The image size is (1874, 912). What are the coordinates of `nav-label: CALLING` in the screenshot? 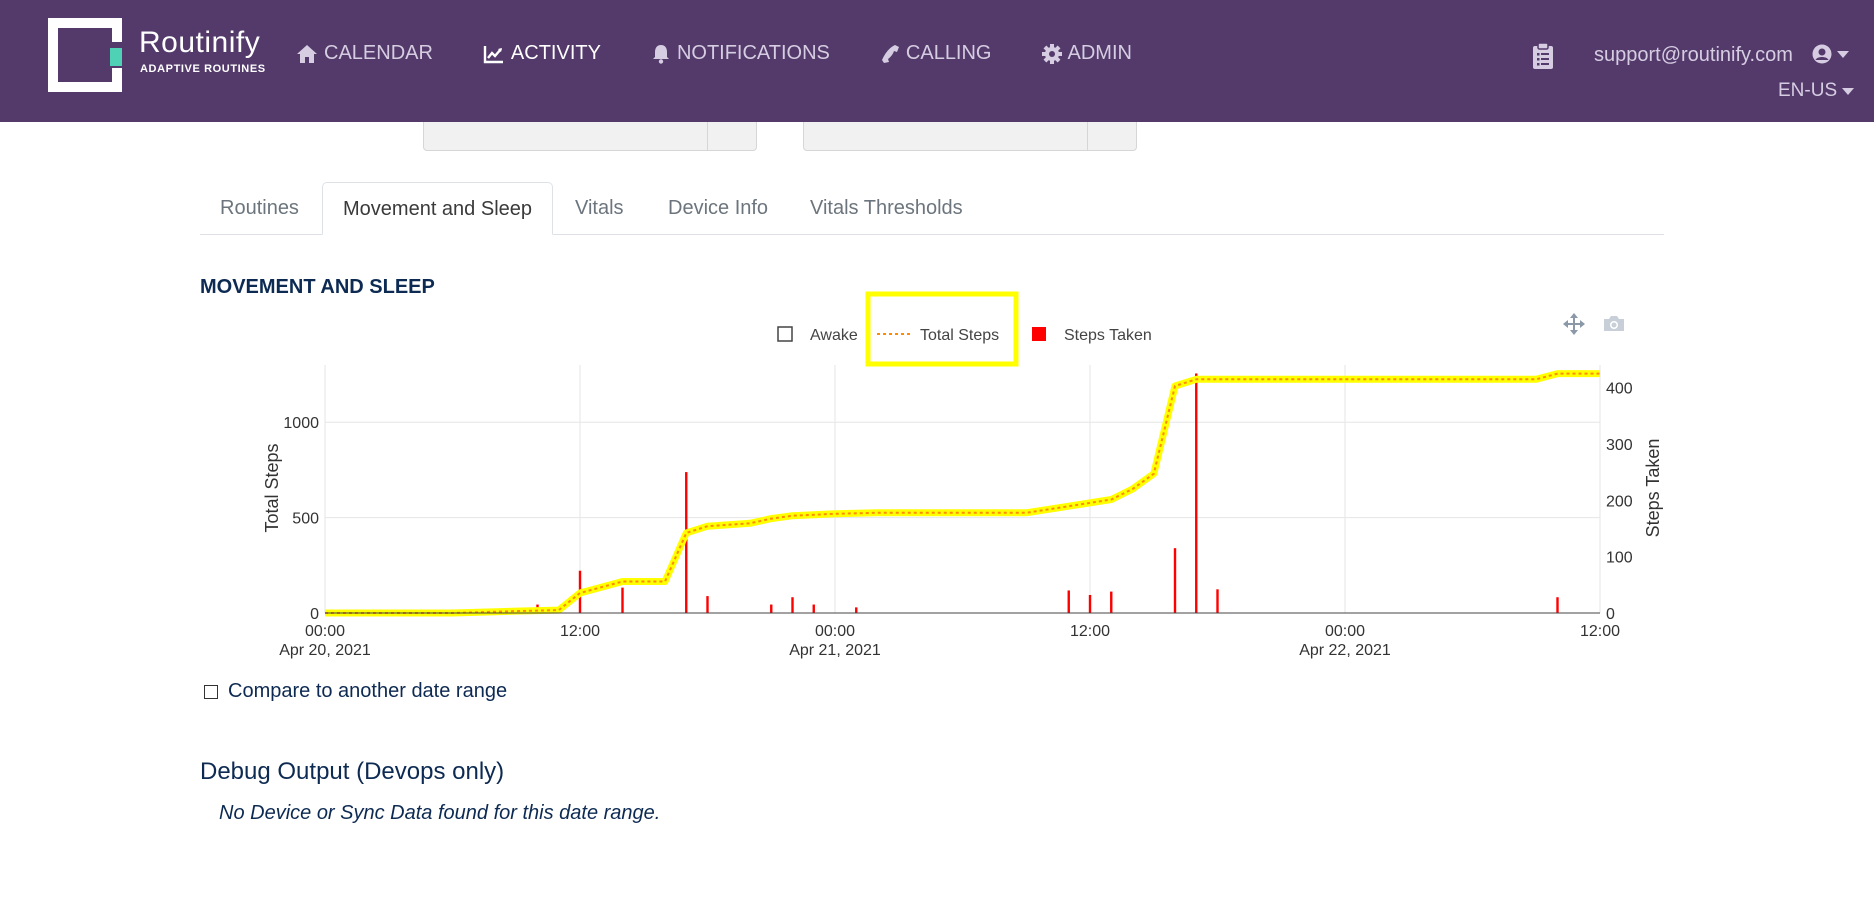 It's located at (948, 53).